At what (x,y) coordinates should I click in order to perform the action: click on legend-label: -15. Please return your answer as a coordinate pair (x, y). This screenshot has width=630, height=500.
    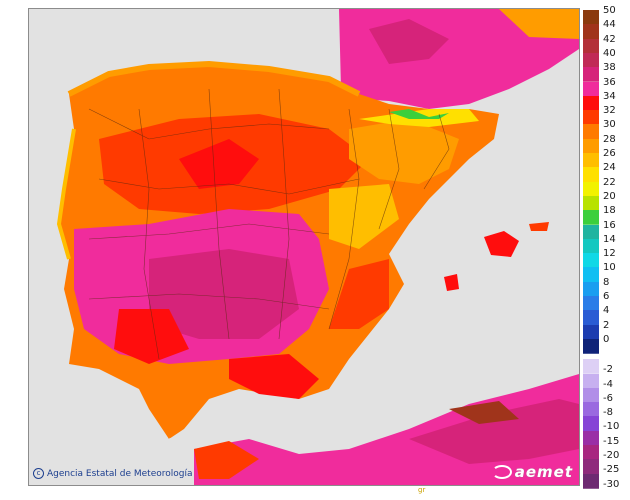
    Looking at the image, I should click on (611, 441).